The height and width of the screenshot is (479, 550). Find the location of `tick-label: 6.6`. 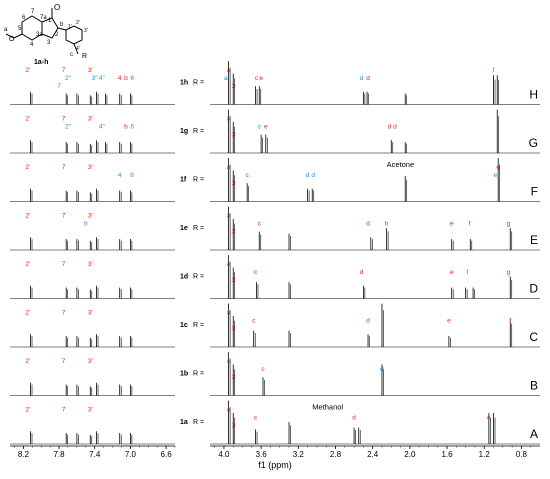

tick-label: 6.6 is located at coordinates (167, 454).